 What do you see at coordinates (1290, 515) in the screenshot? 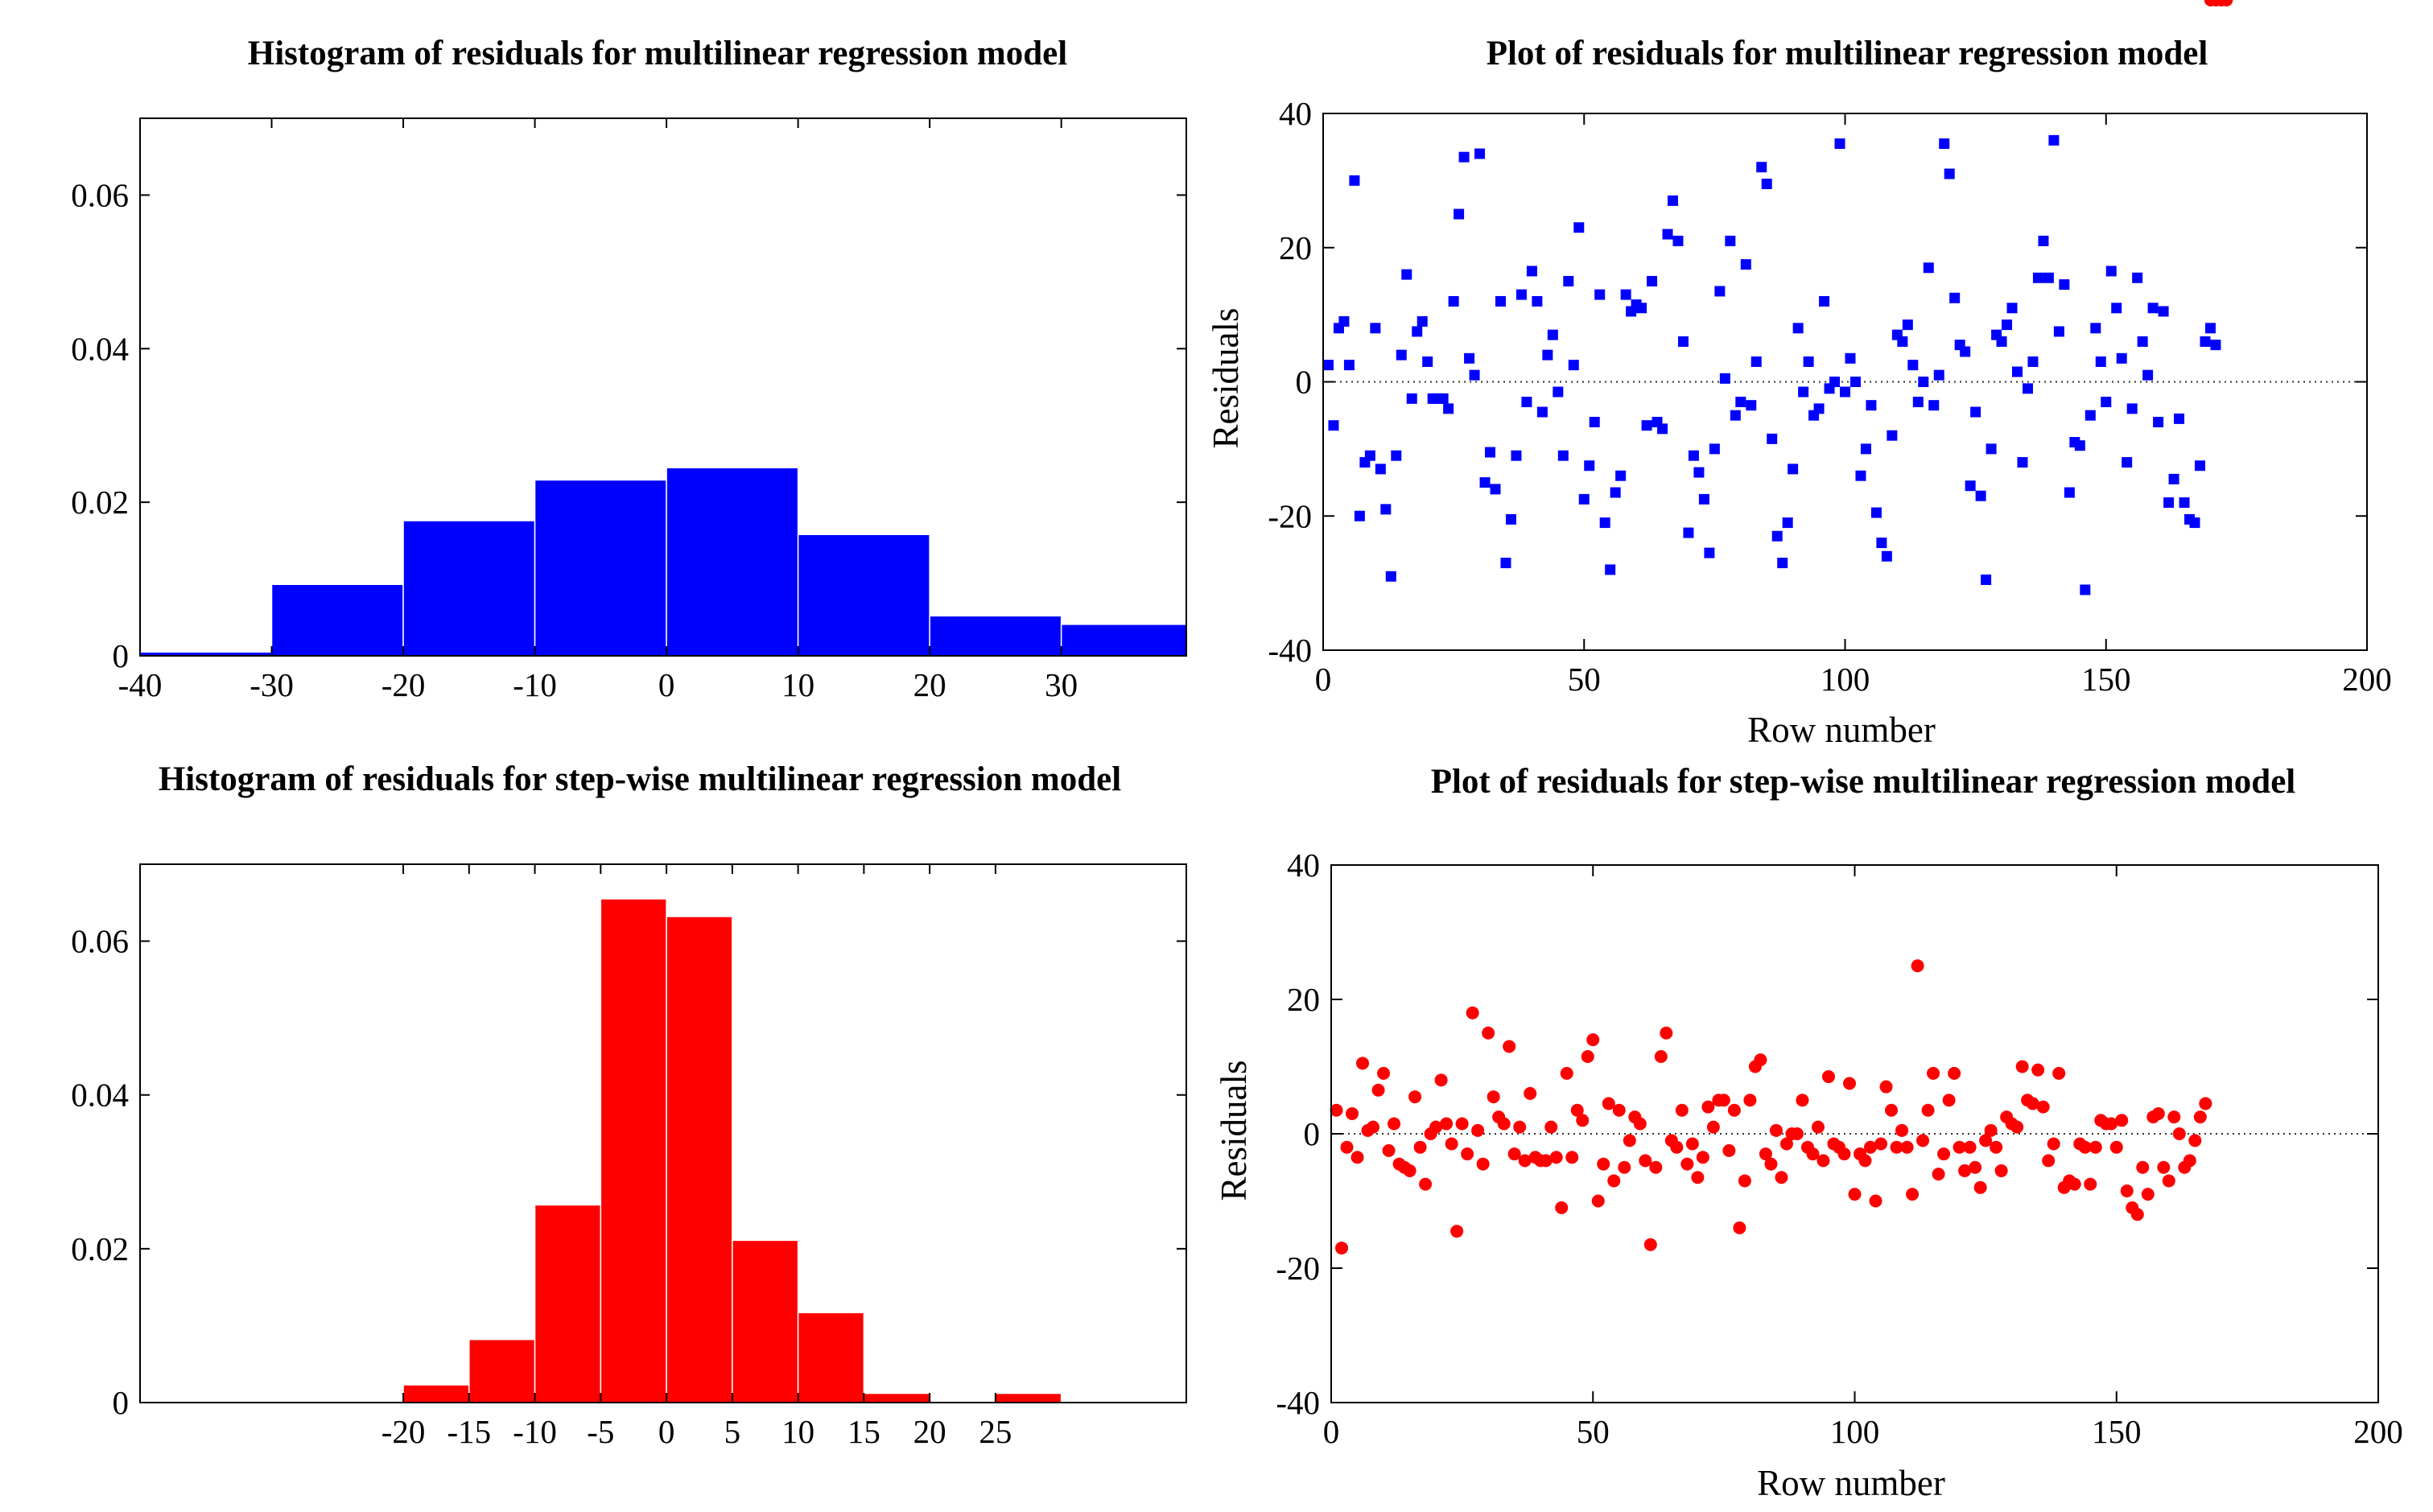
I see `y-tick-label: -20` at bounding box center [1290, 515].